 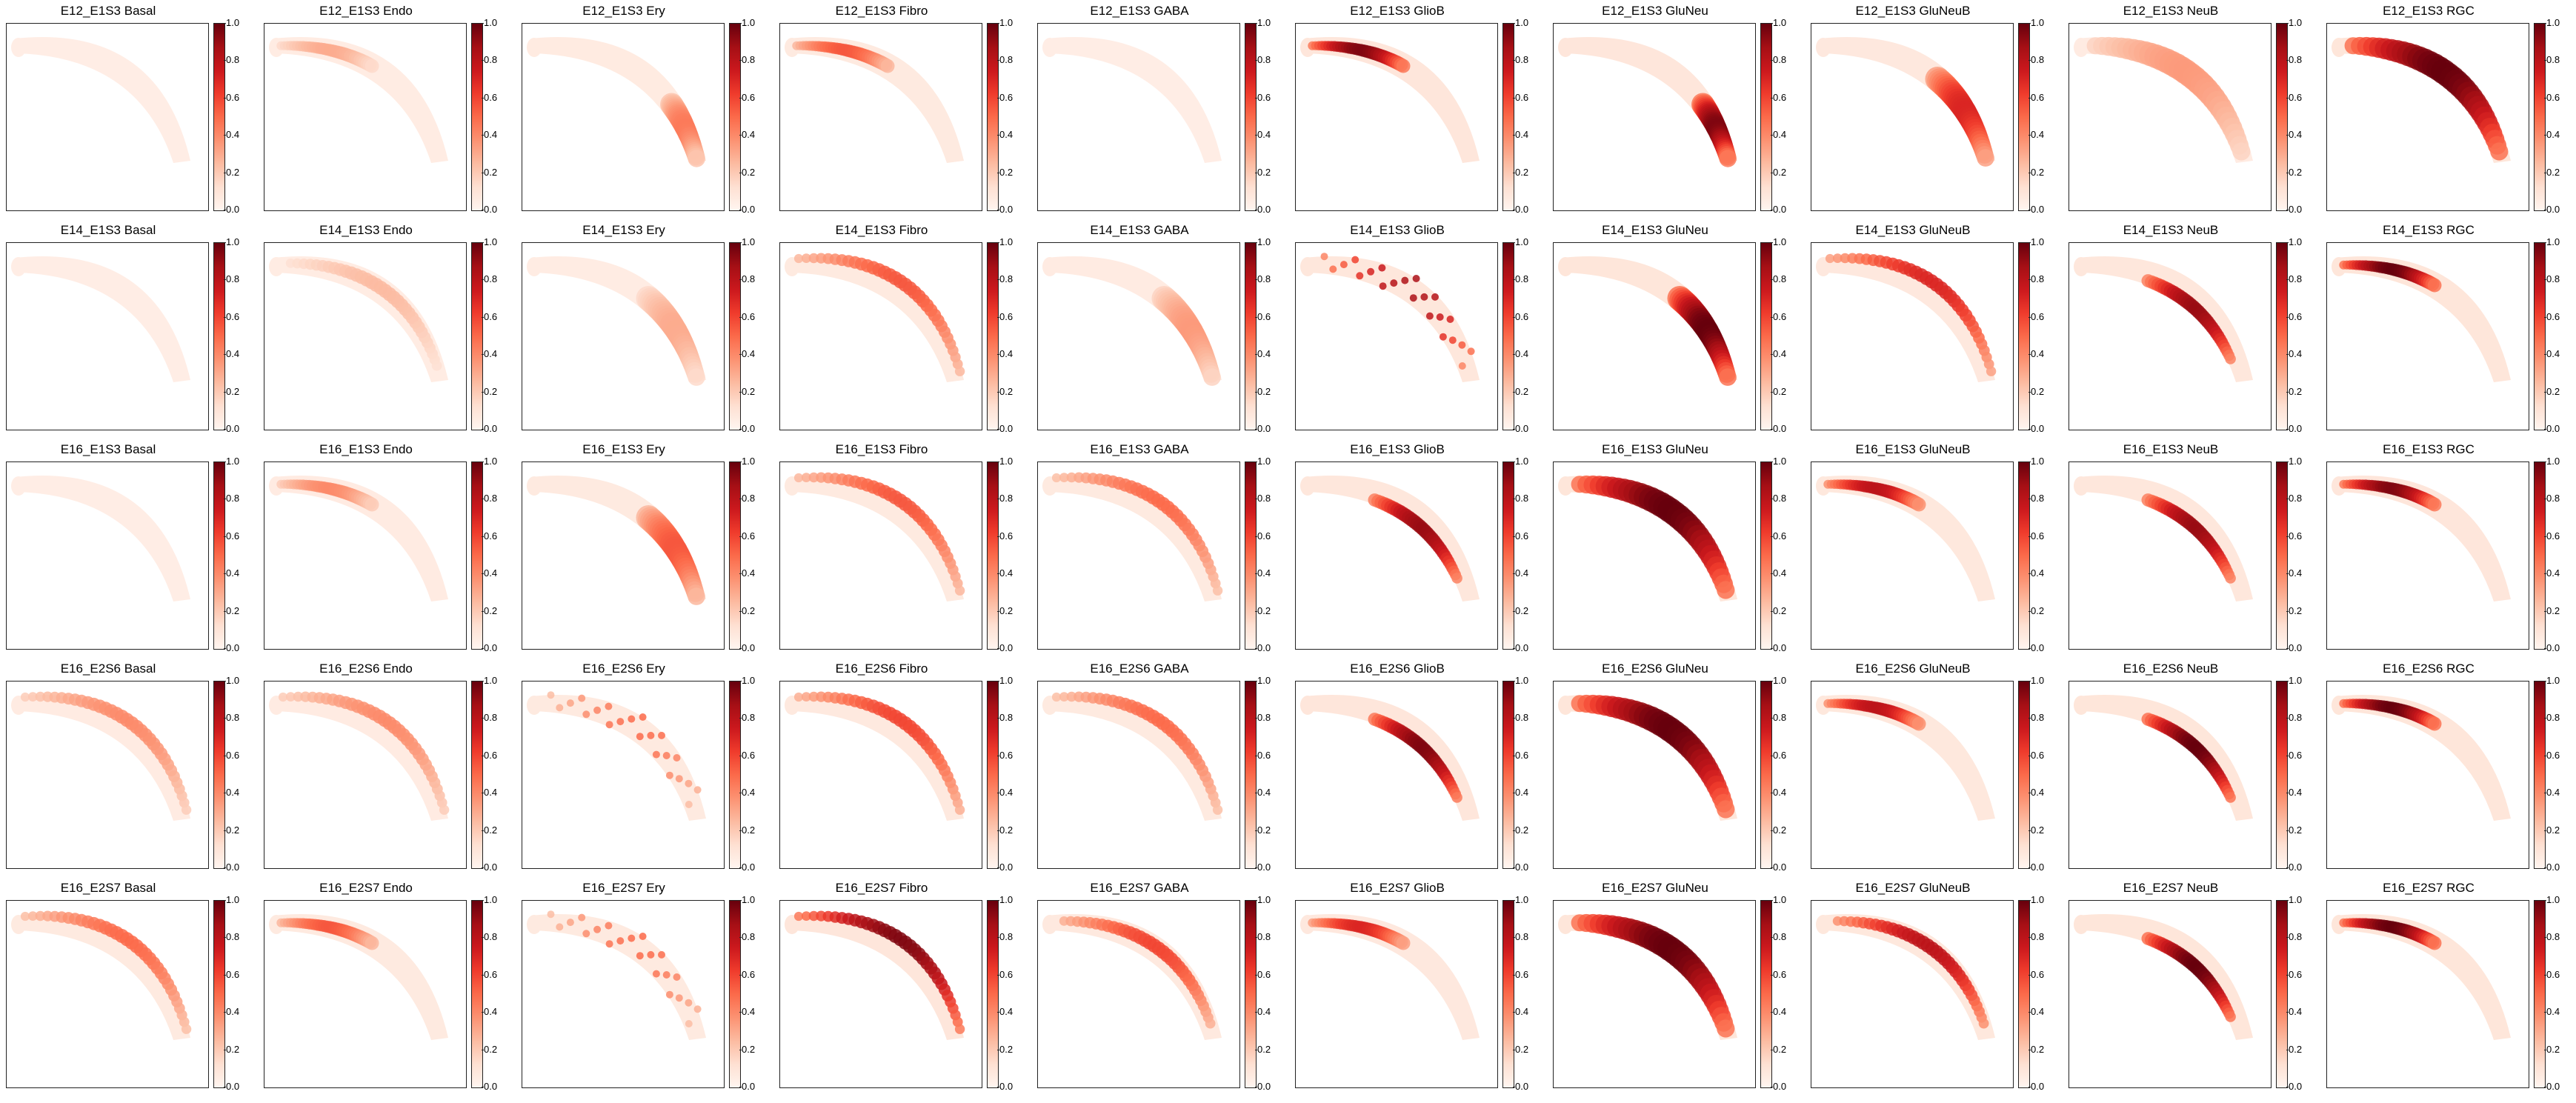 What do you see at coordinates (623, 669) in the screenshot?
I see `panel-title: E16_E2S6 Ery` at bounding box center [623, 669].